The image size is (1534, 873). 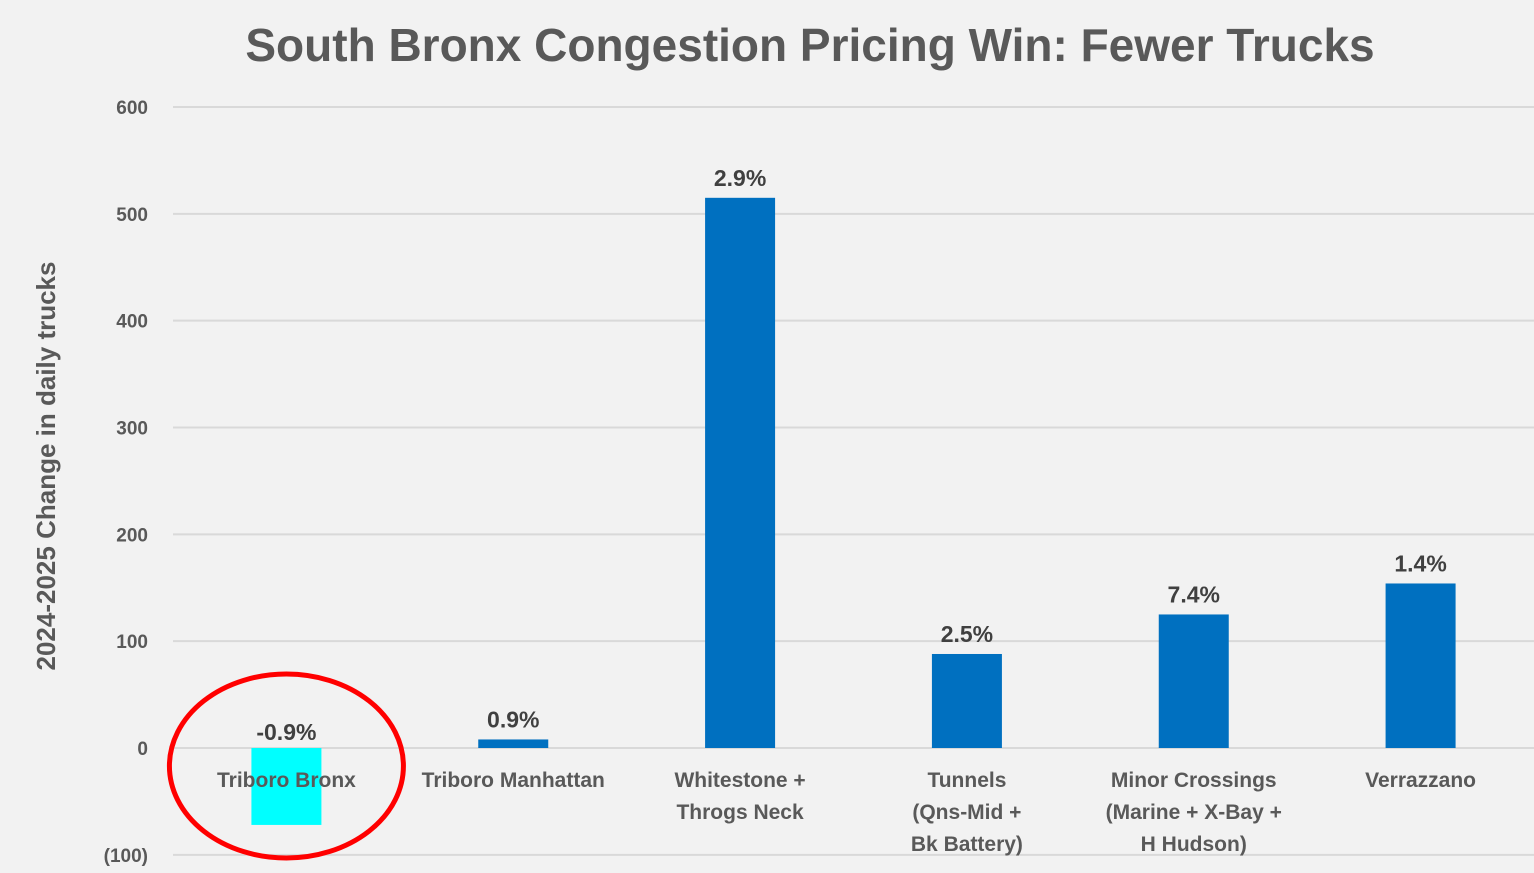 I want to click on y-tick-label: 200, so click(x=132, y=535).